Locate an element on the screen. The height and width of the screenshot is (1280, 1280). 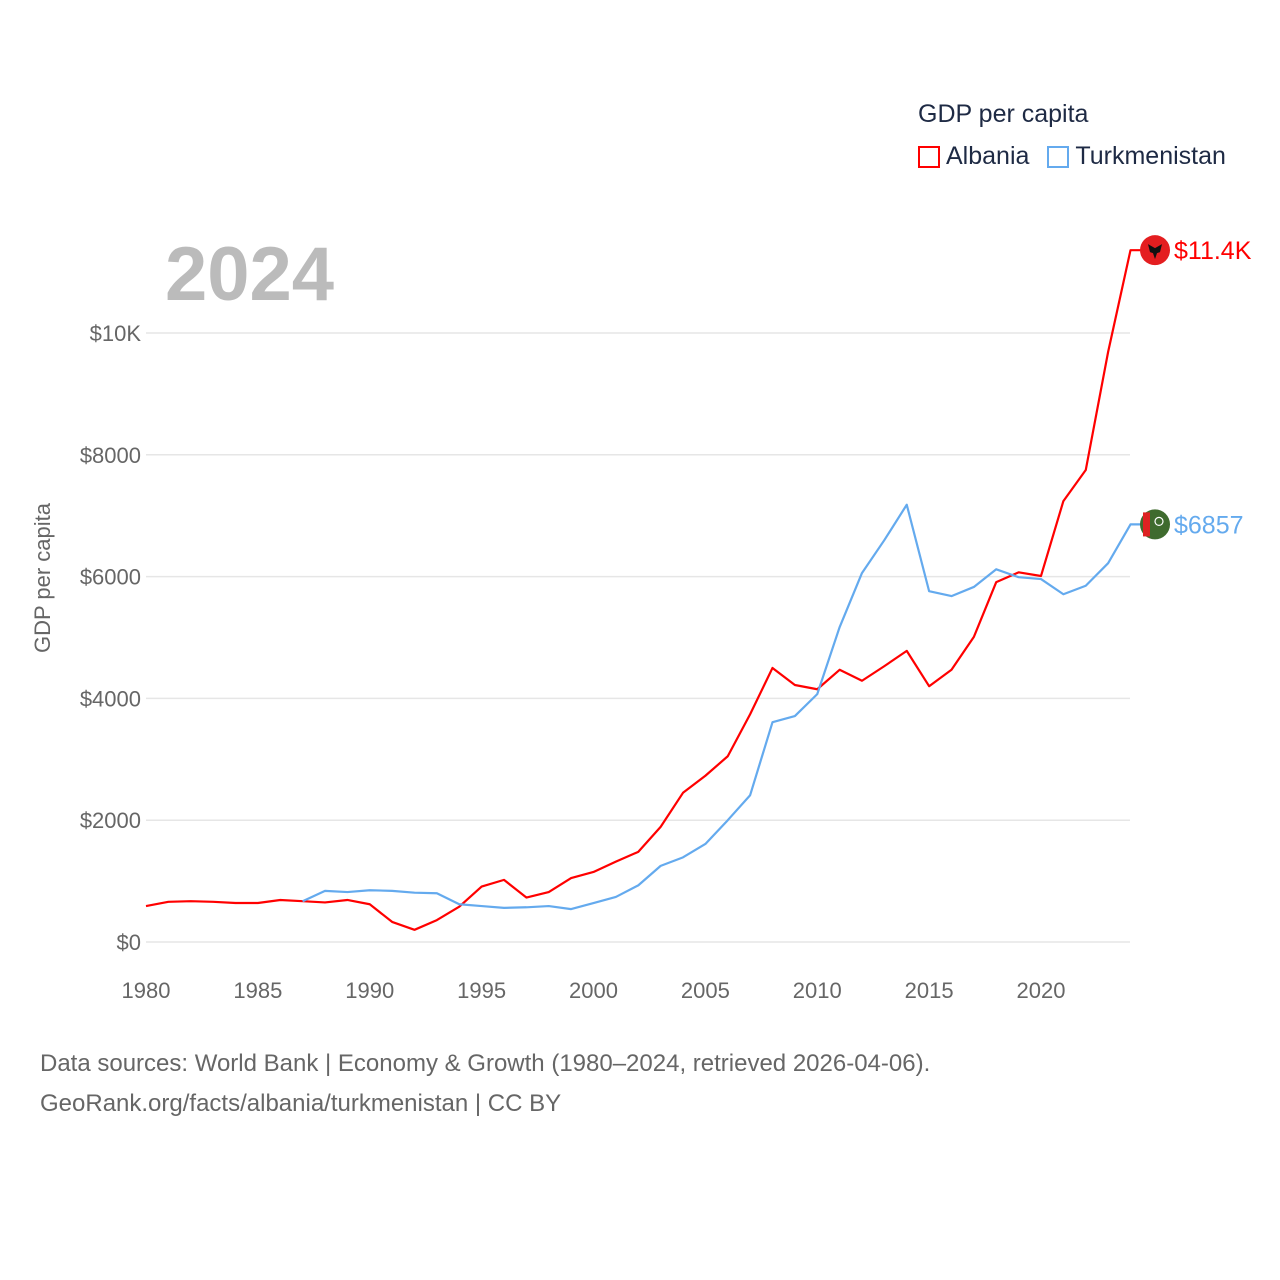
flag-stripe is located at coordinates (1146, 524).